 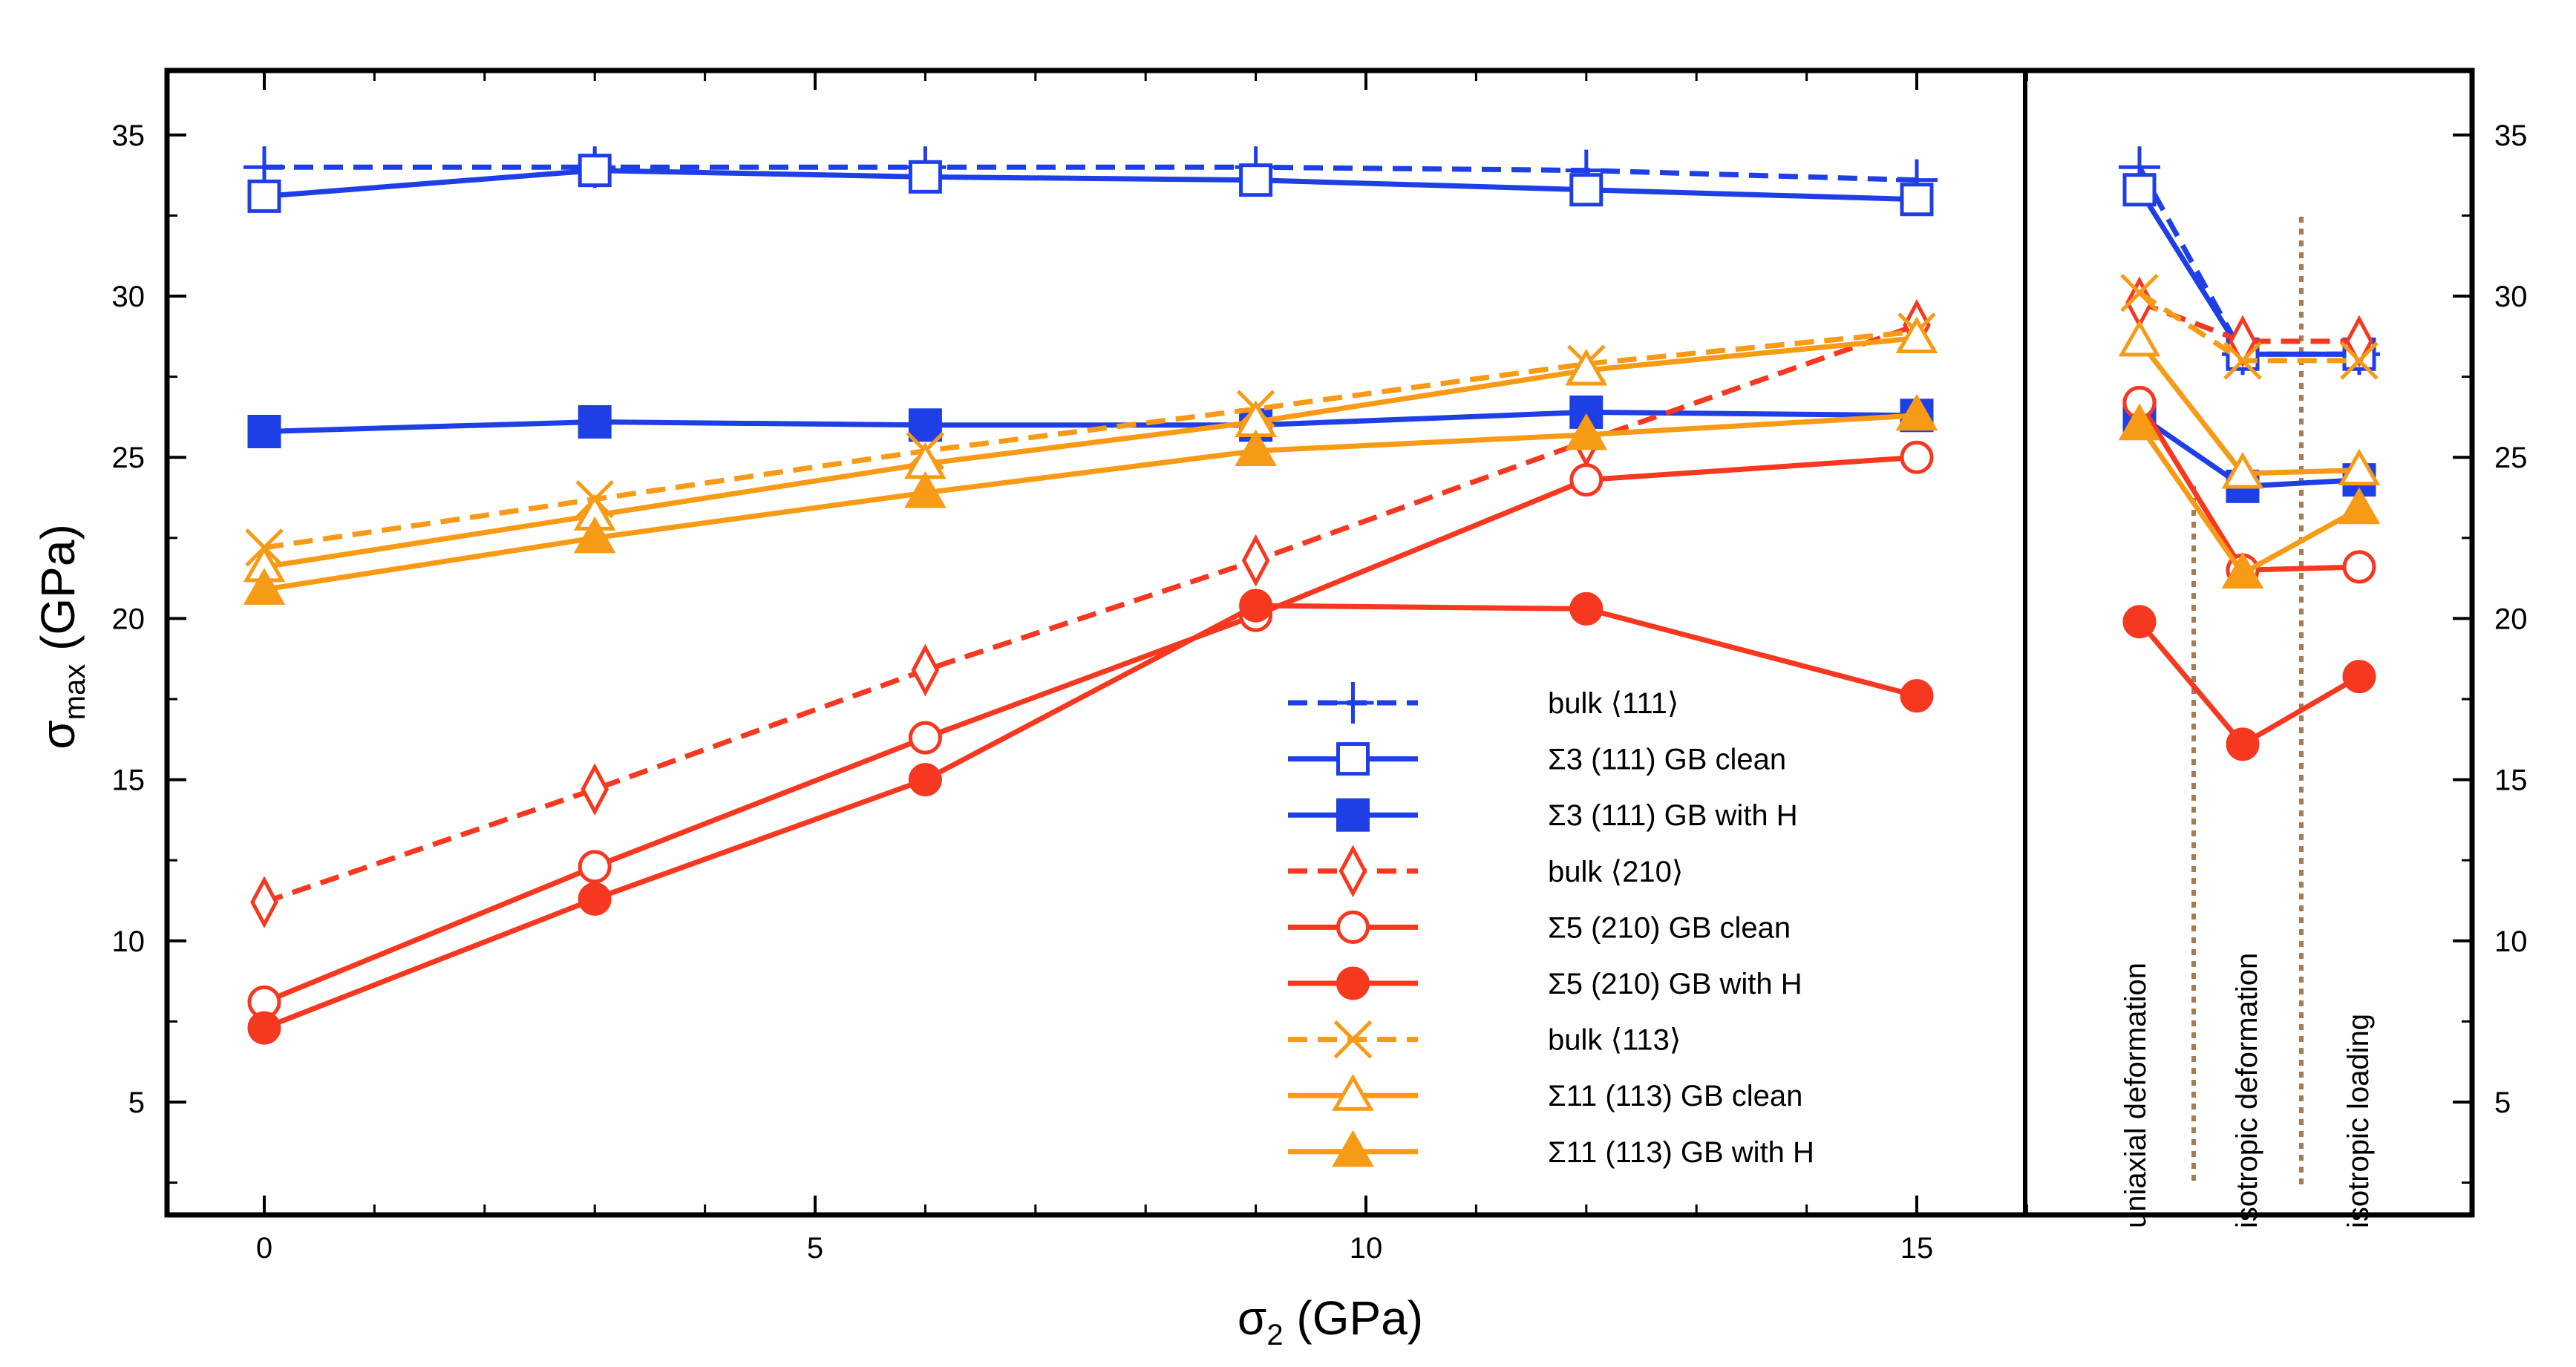 What do you see at coordinates (2511, 135) in the screenshot?
I see `y-tick-label-right: 35` at bounding box center [2511, 135].